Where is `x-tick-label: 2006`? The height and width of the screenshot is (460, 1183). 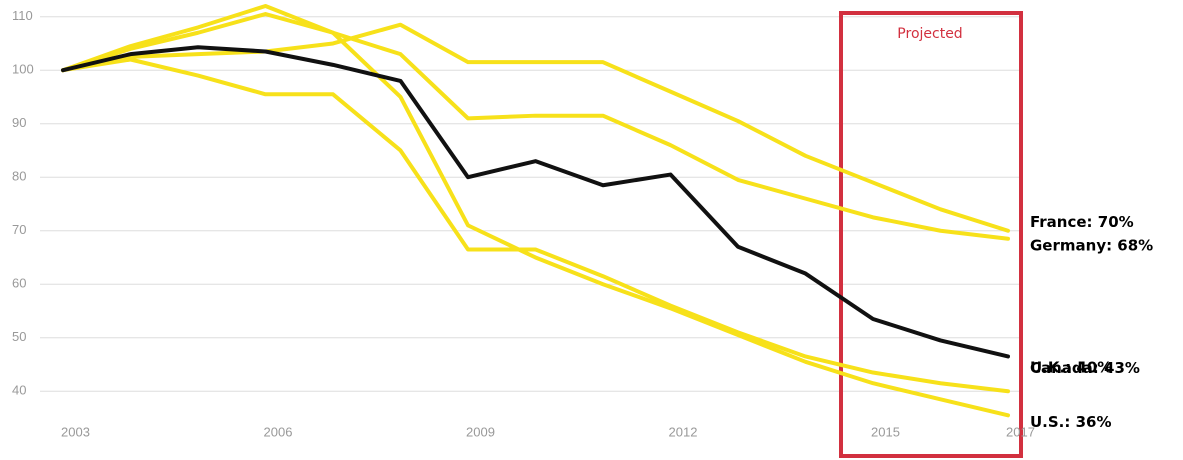 x-tick-label: 2006 is located at coordinates (278, 431).